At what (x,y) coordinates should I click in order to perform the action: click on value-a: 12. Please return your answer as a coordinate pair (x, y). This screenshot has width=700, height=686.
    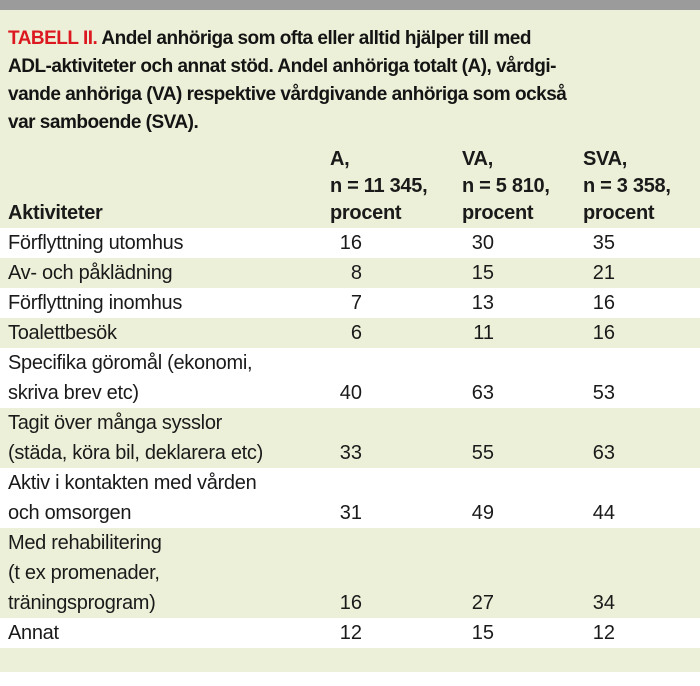
    Looking at the image, I should click on (350, 633).